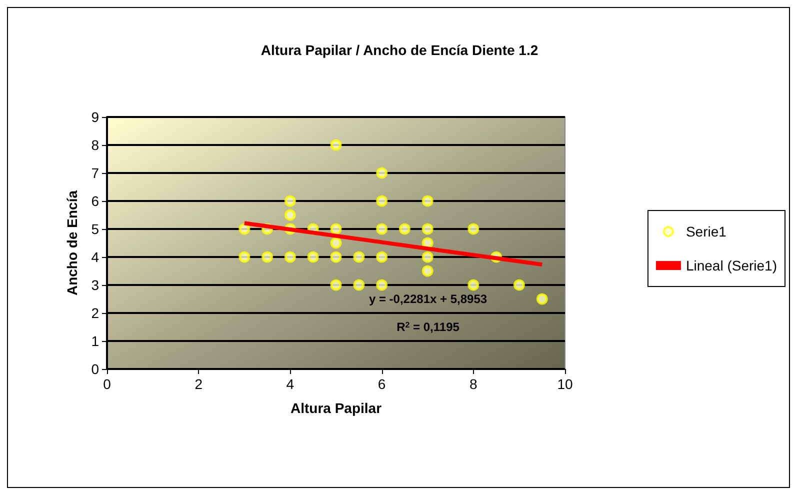  What do you see at coordinates (336, 408) in the screenshot?
I see `x-axis-title: Altura Papilar` at bounding box center [336, 408].